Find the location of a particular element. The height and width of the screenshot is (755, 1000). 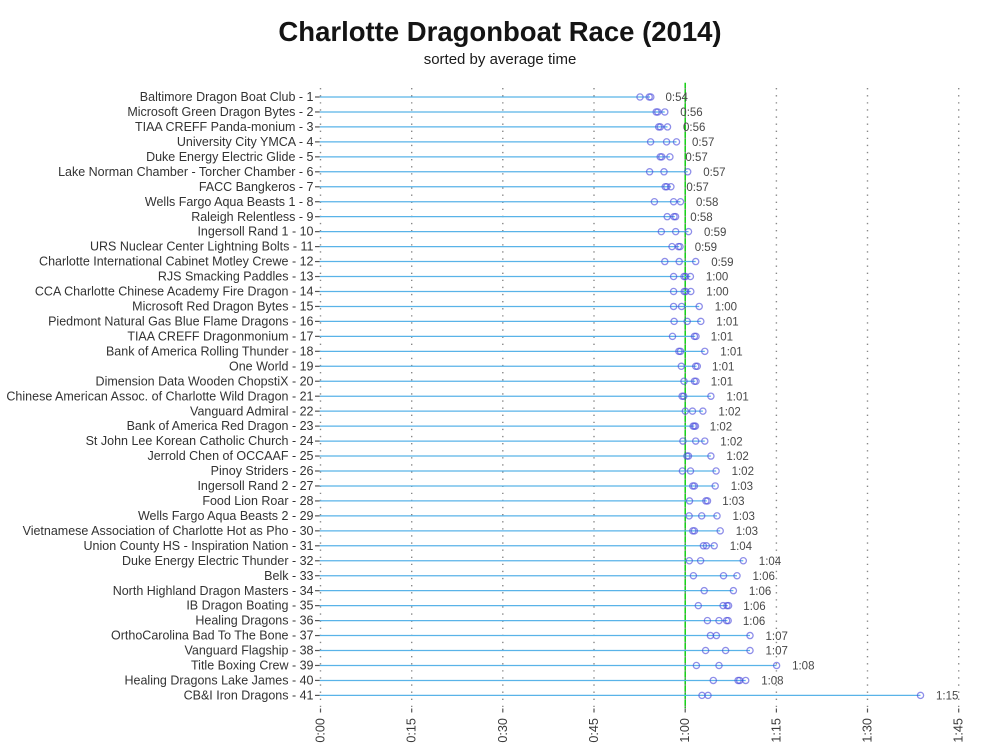

svg-text: Pinoy Striders - 26 is located at coordinates (262, 471).